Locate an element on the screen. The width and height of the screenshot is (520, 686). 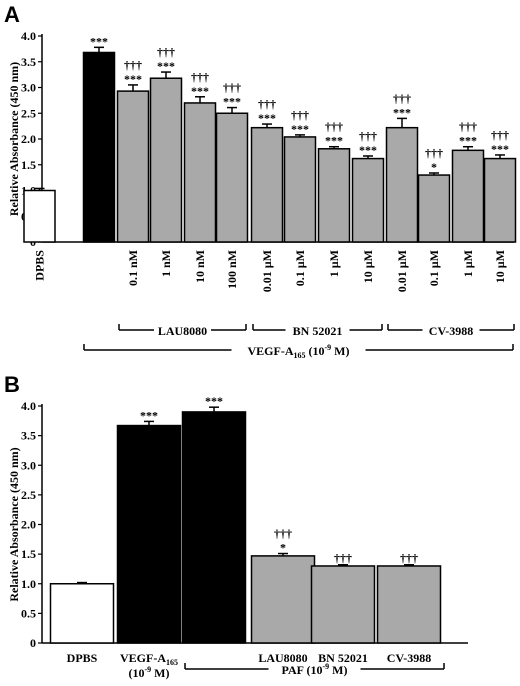
category-label: 100 nM is located at coordinates (232, 269).